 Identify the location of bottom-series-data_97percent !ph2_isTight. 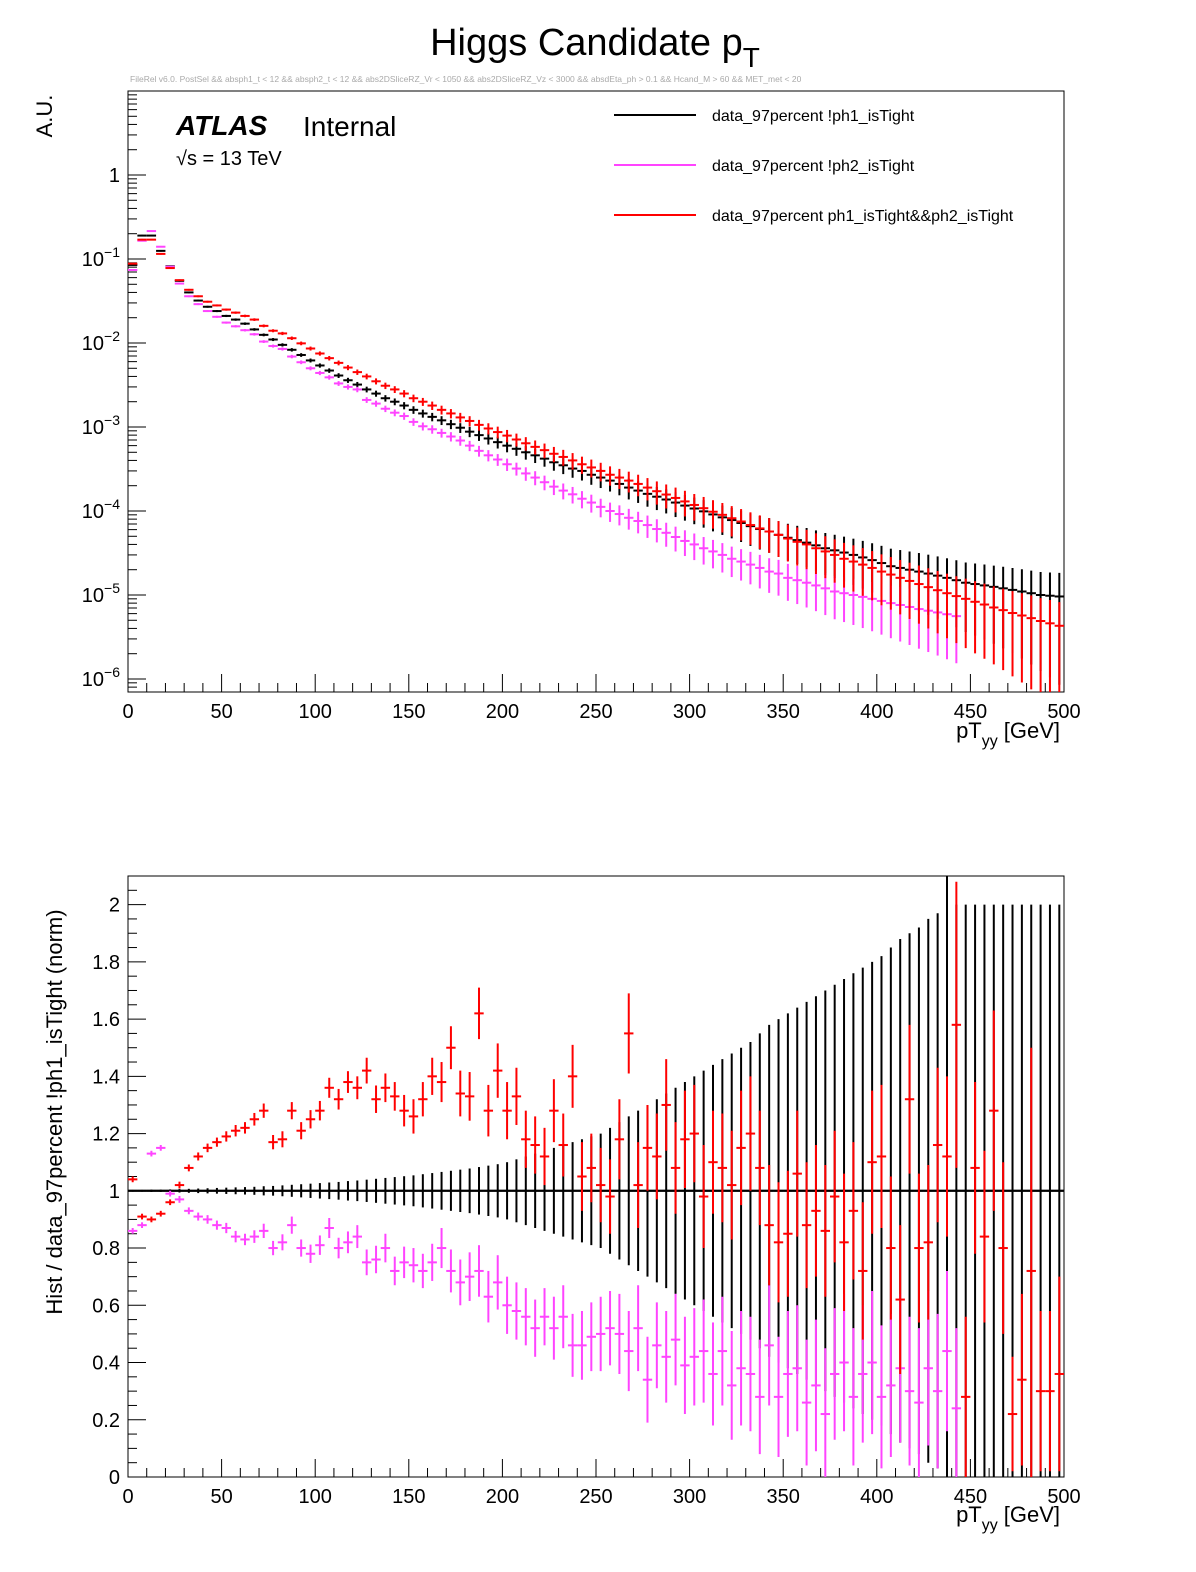
(545, 1311).